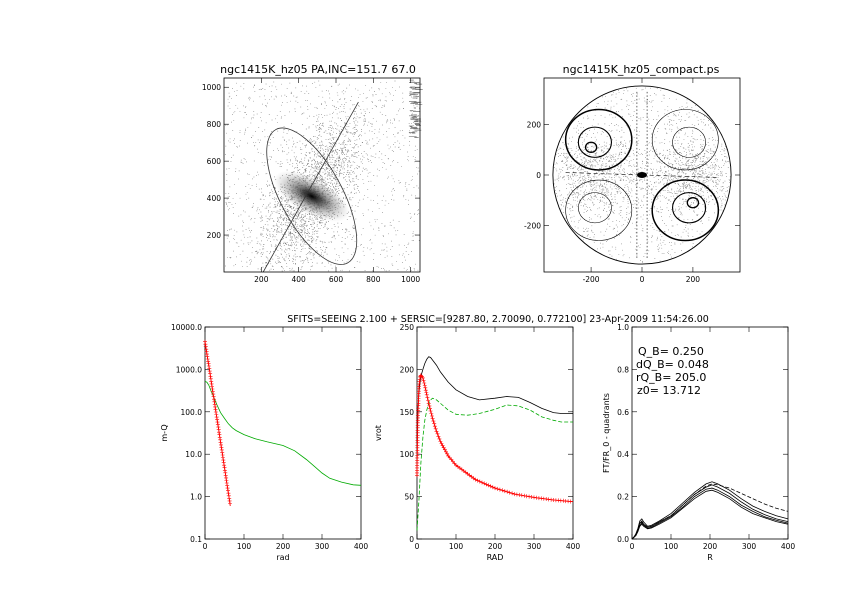 This screenshot has height=595, width=842. I want to click on mu-profile-frame, so click(283, 433).